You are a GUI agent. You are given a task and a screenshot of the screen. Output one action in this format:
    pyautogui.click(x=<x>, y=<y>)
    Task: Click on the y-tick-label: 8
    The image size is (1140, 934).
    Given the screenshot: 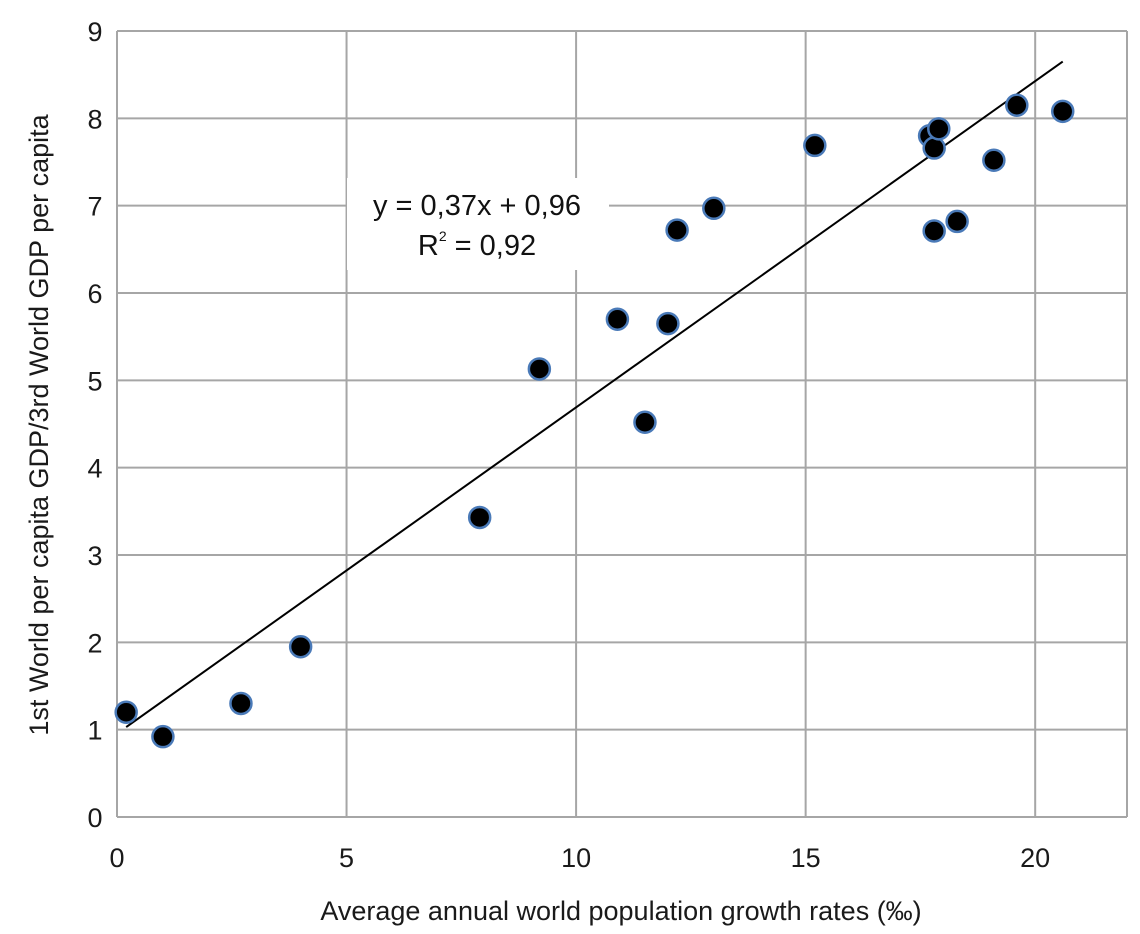 What is the action you would take?
    pyautogui.click(x=94, y=119)
    